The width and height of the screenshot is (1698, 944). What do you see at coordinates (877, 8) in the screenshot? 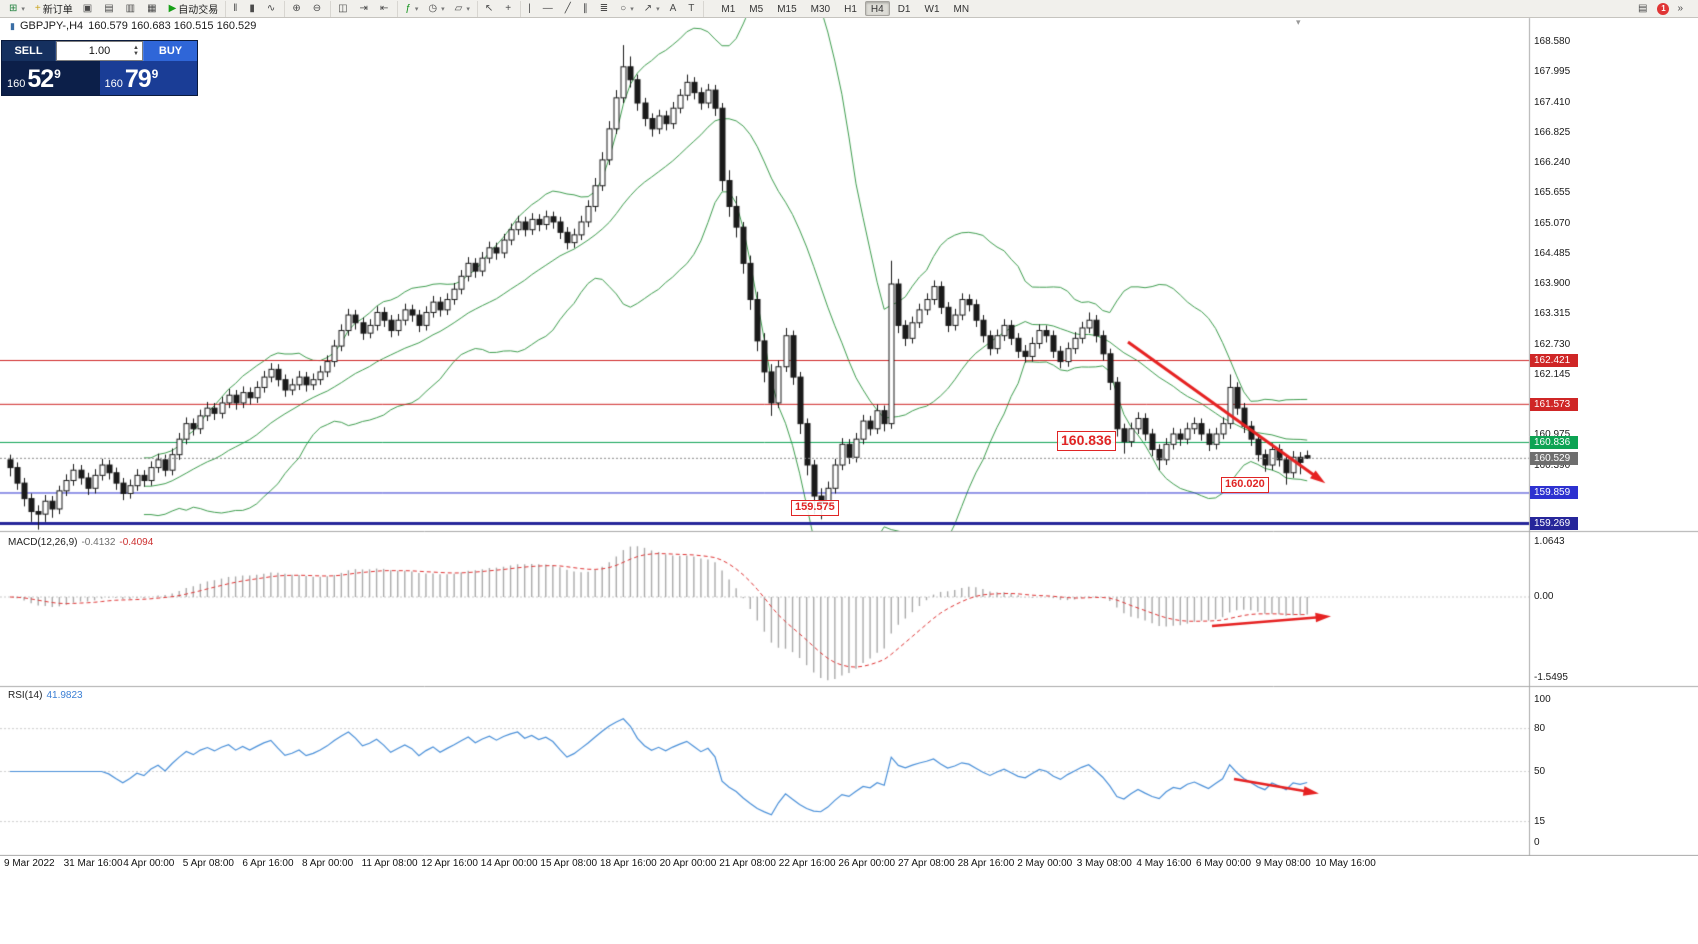
I see `timeframe-h4-button: H4` at bounding box center [877, 8].